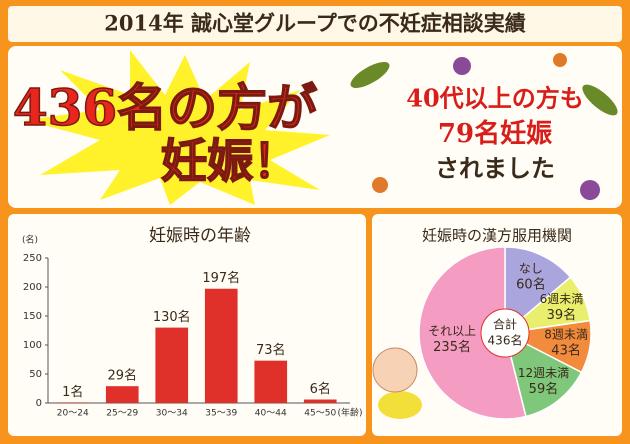 The image size is (630, 444). What do you see at coordinates (495, 168) in the screenshot?
I see `subheadline-3: されました` at bounding box center [495, 168].